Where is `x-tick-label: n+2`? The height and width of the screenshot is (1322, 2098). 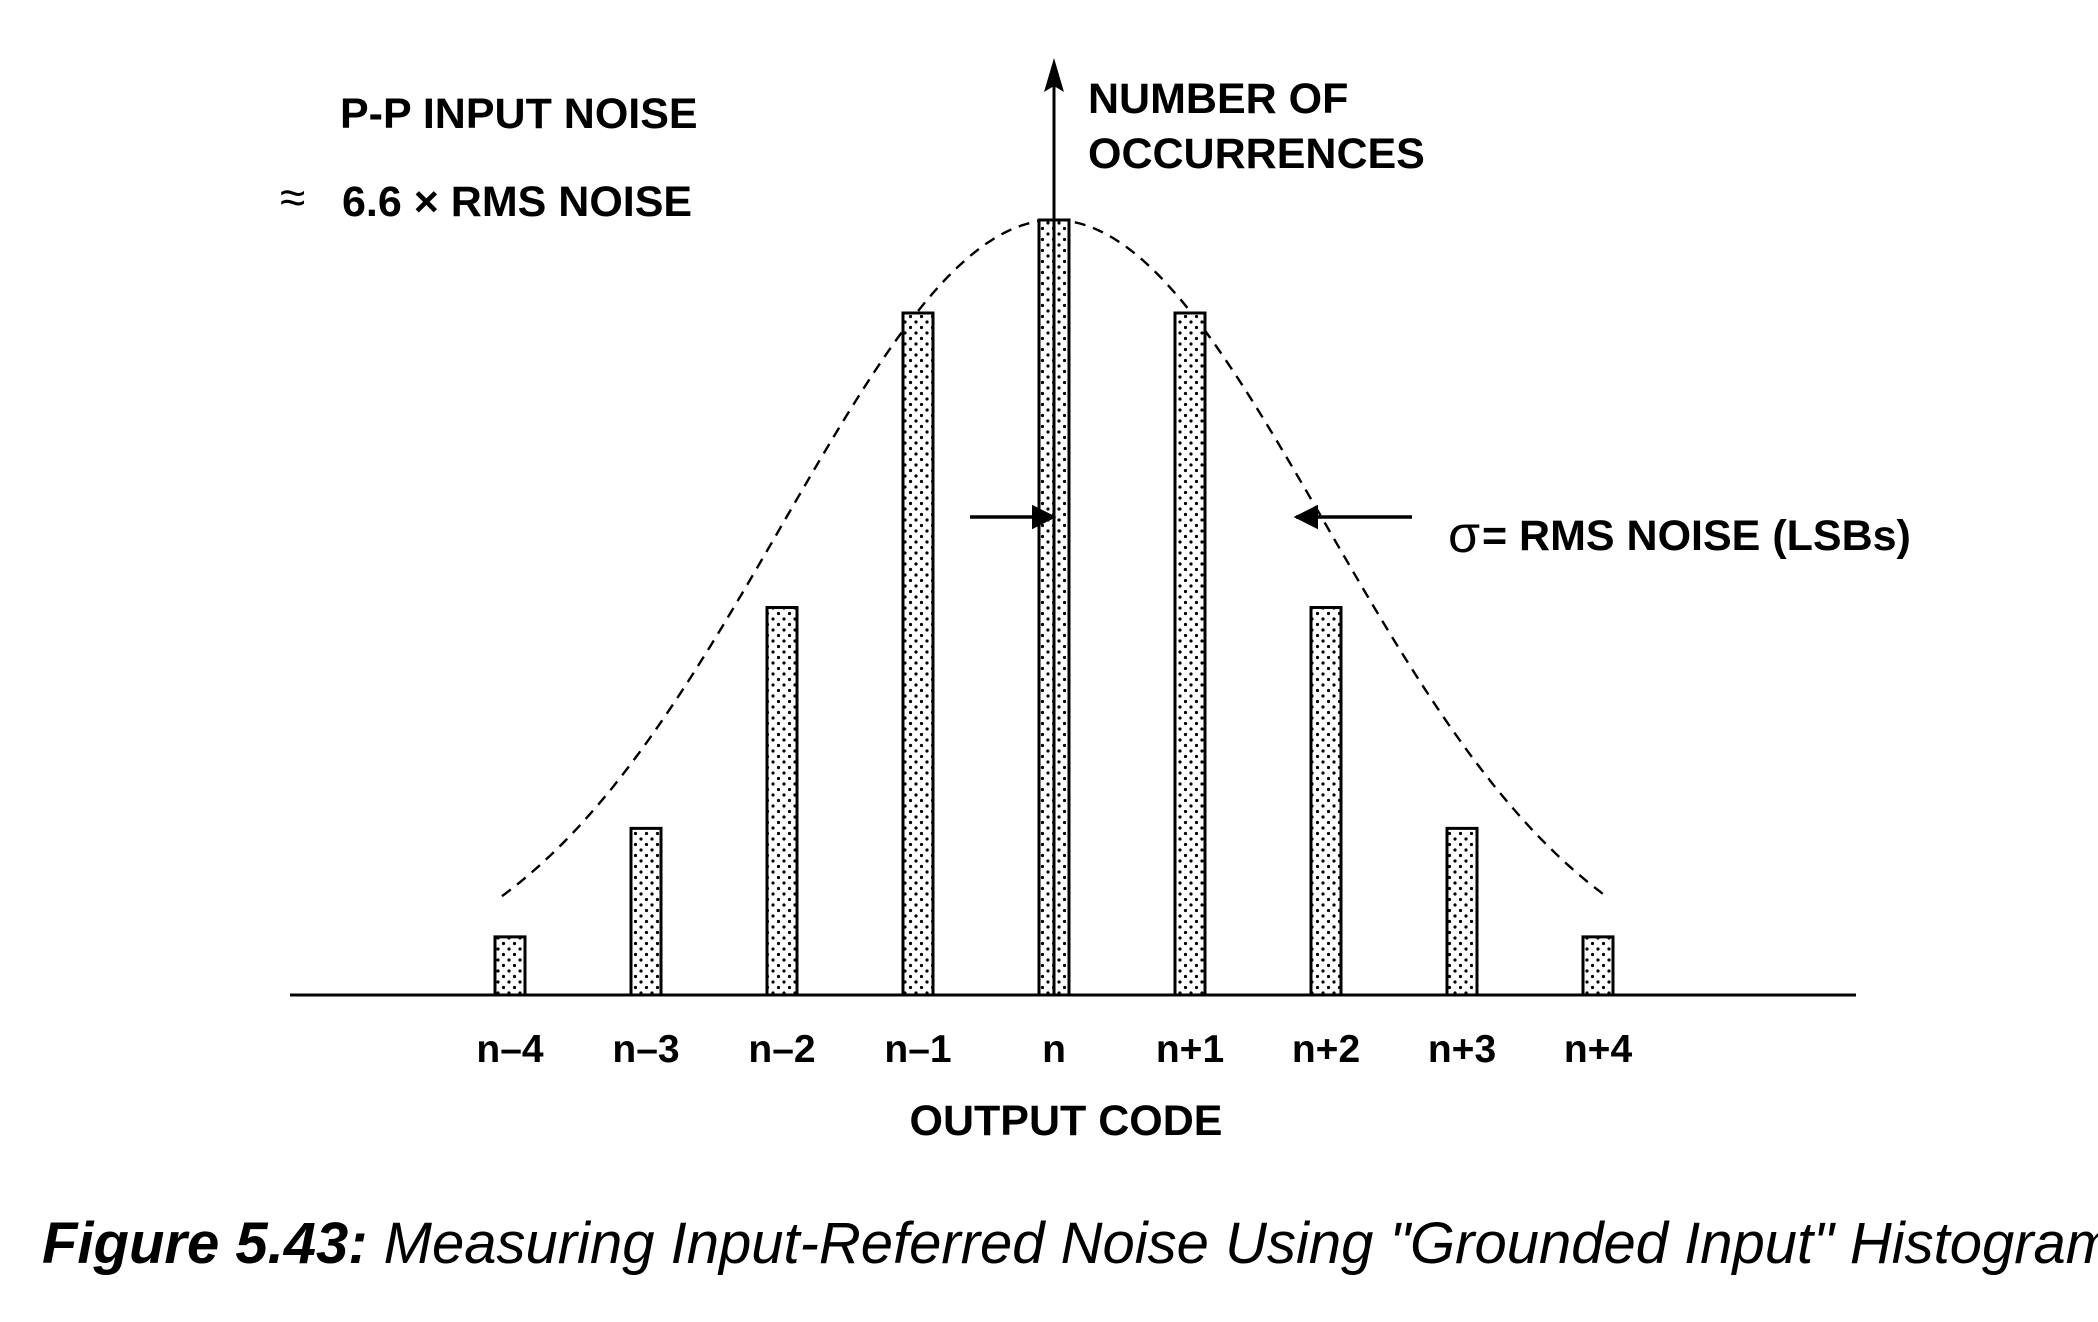
x-tick-label: n+2 is located at coordinates (1326, 1049).